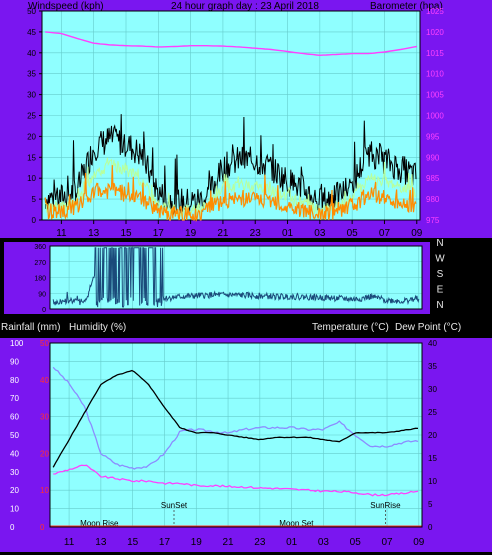  I want to click on wind-direction-line, so click(236, 277).